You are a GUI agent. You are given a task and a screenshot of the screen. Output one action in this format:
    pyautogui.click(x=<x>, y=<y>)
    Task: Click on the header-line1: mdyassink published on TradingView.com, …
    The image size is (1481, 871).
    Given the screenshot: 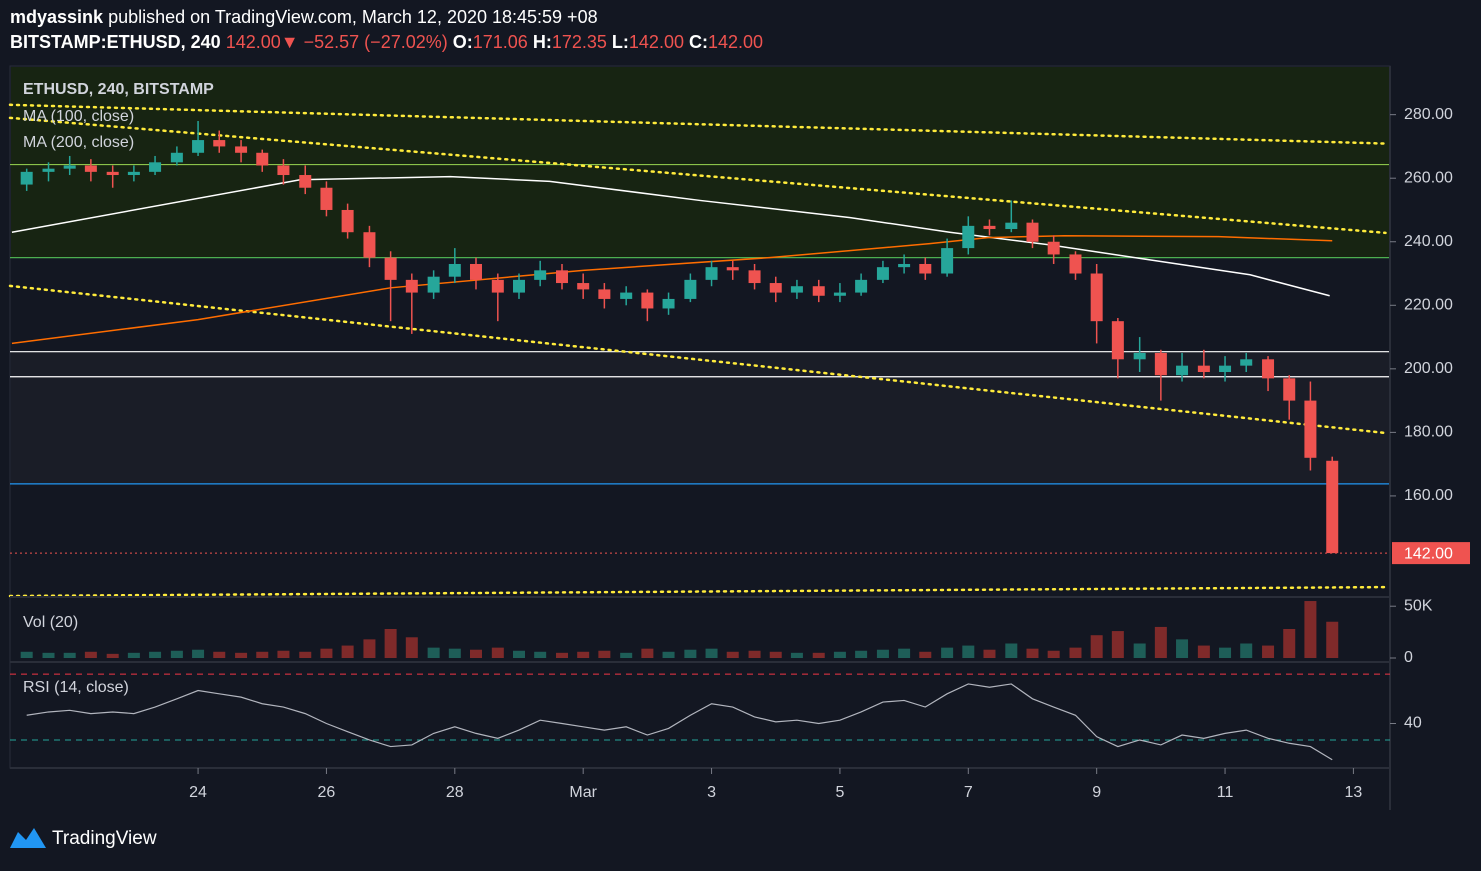 What is the action you would take?
    pyautogui.click(x=304, y=17)
    